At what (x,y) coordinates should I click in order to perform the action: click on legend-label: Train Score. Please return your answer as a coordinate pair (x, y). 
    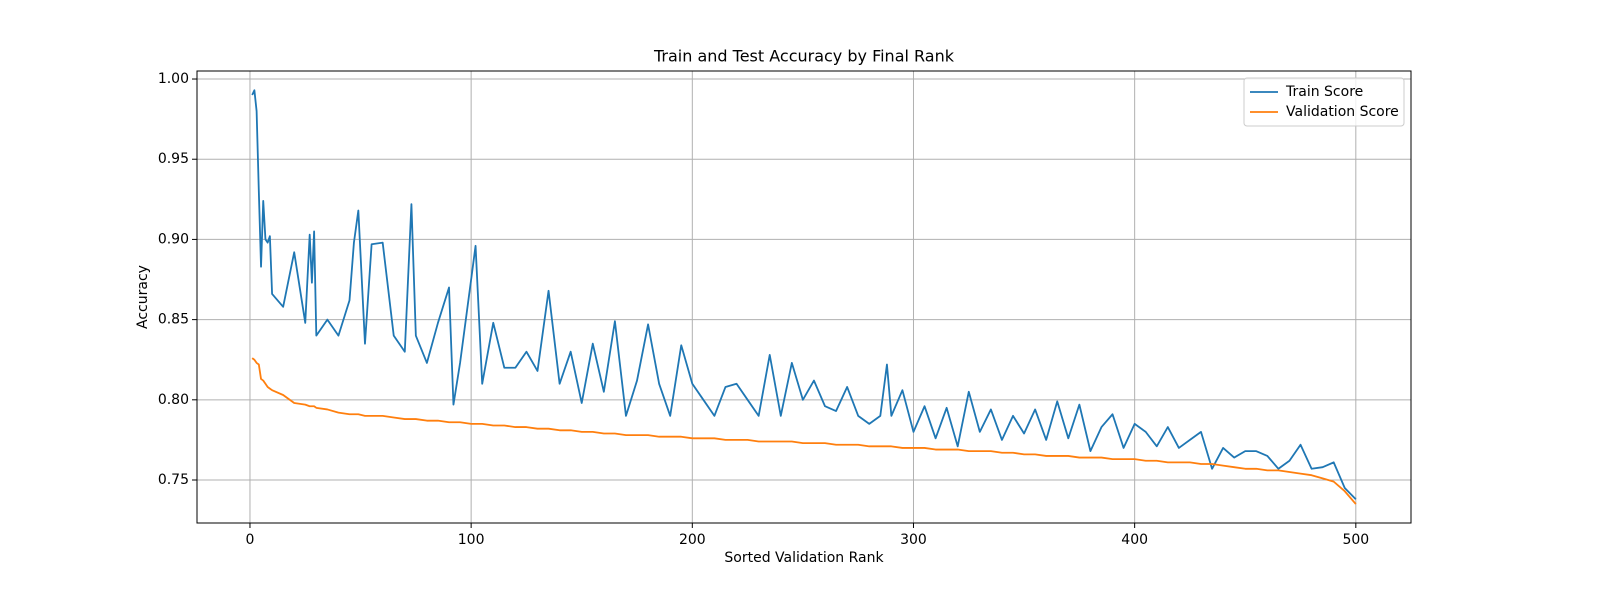
    Looking at the image, I should click on (1324, 92).